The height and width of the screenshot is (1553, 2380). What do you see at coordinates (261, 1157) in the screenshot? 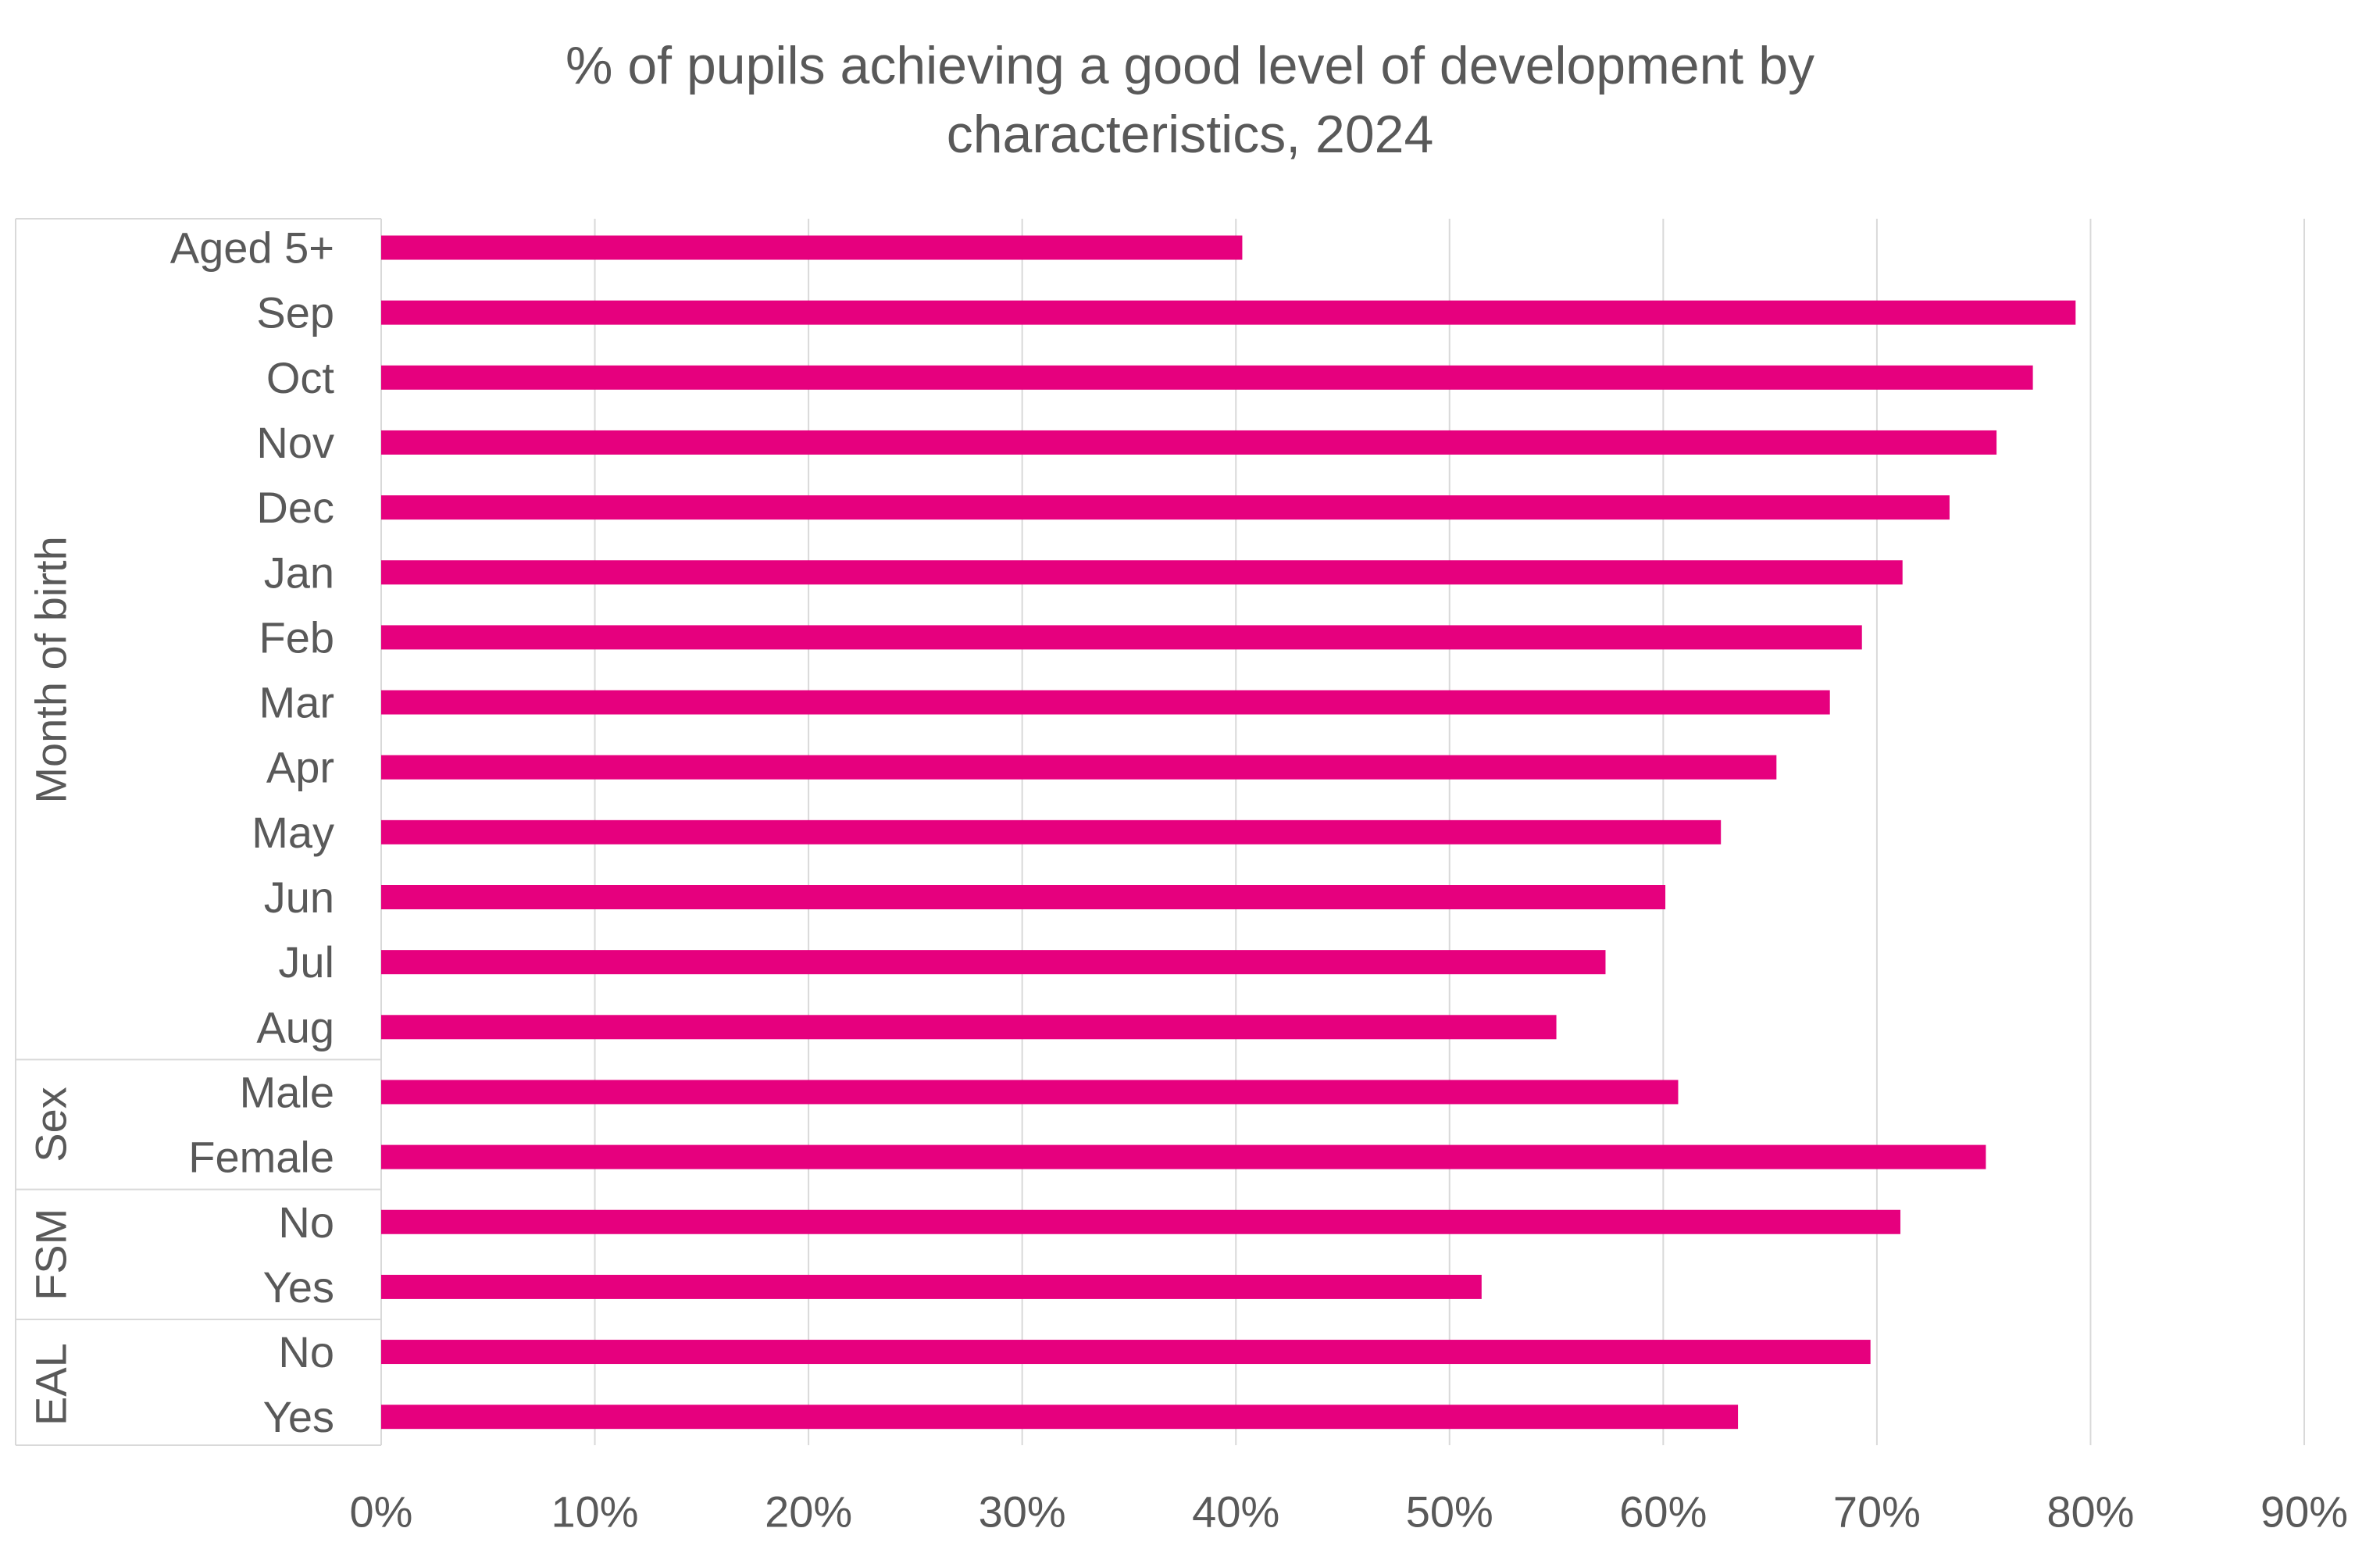
I see `category-label: Female` at bounding box center [261, 1157].